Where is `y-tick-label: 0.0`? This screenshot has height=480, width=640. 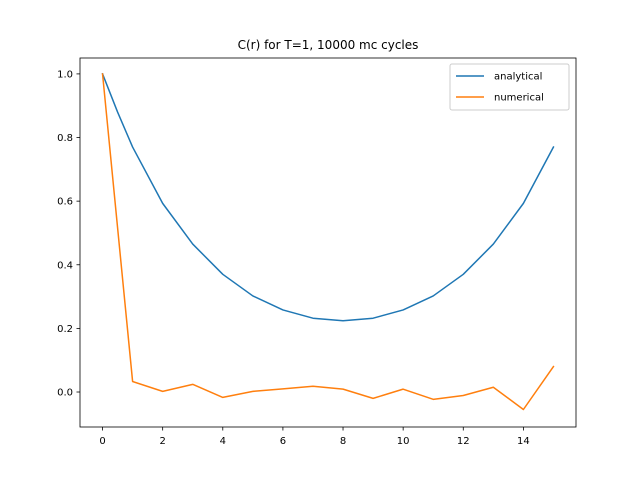 y-tick-label: 0.0 is located at coordinates (65, 393).